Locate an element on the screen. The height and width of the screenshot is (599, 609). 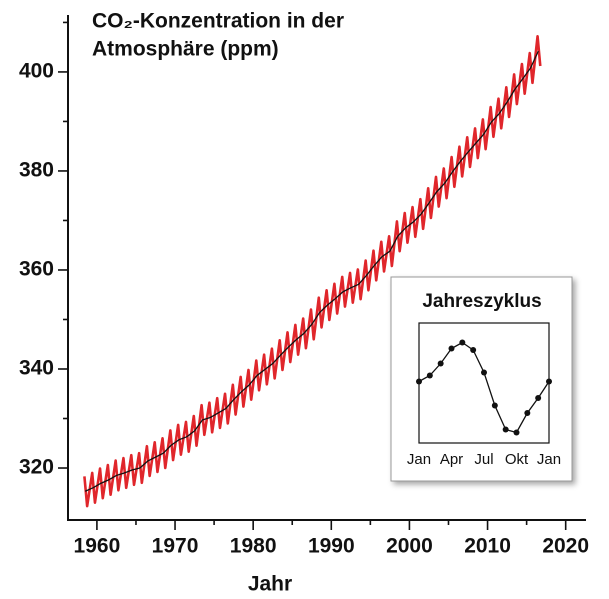
y-tick-label: 340 is located at coordinates (36, 368).